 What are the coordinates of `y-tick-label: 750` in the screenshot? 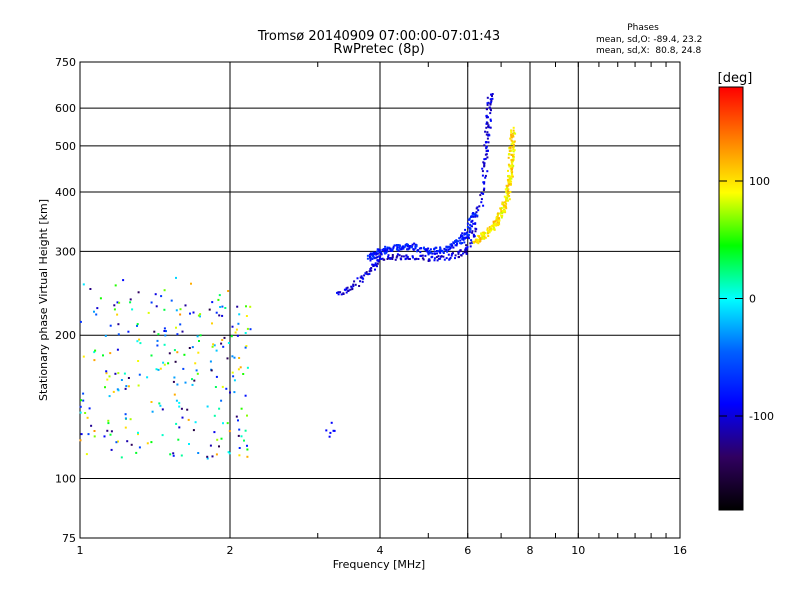 It's located at (65, 62).